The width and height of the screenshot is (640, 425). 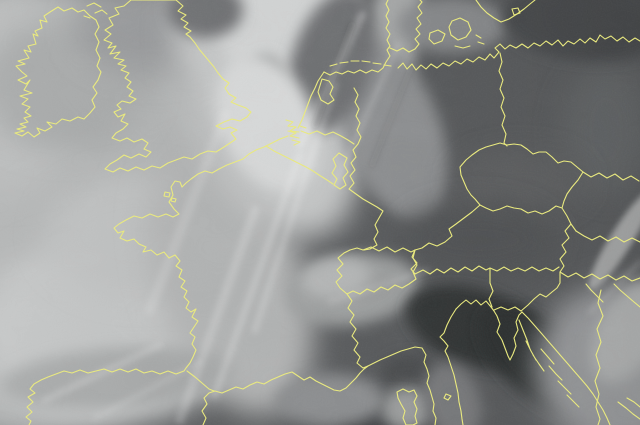 I want to click on border-be-nl-border, so click(x=327, y=137).